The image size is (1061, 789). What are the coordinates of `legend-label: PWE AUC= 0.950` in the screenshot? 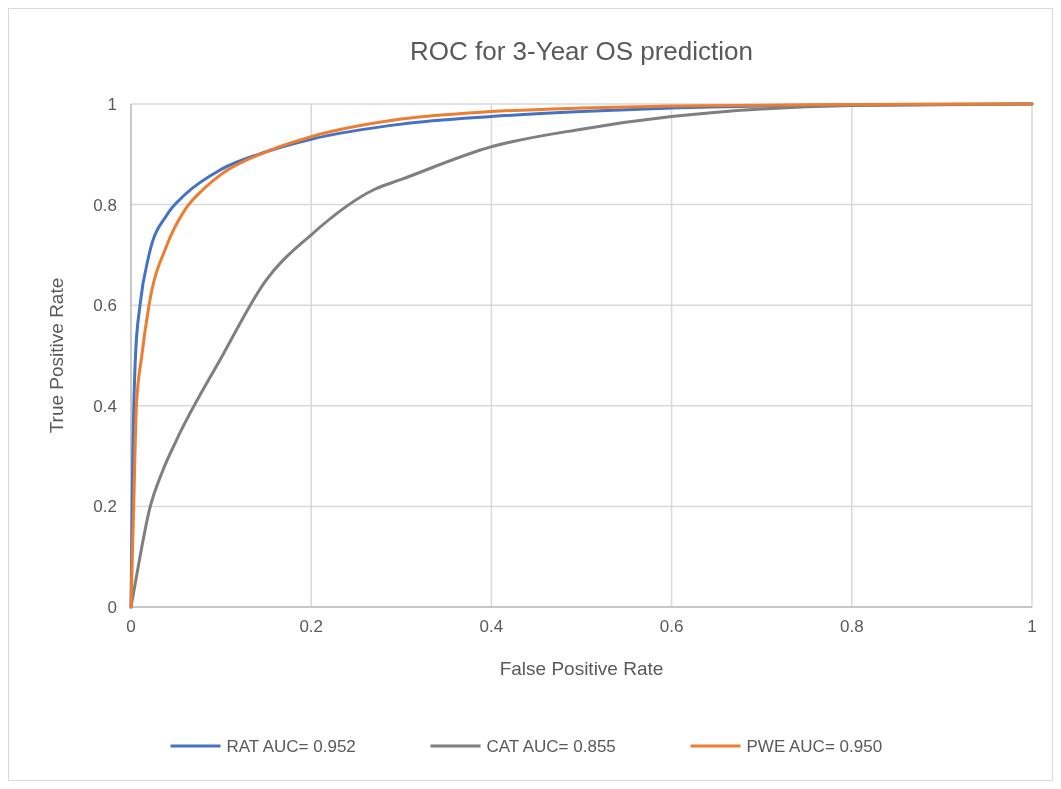 It's located at (814, 746).